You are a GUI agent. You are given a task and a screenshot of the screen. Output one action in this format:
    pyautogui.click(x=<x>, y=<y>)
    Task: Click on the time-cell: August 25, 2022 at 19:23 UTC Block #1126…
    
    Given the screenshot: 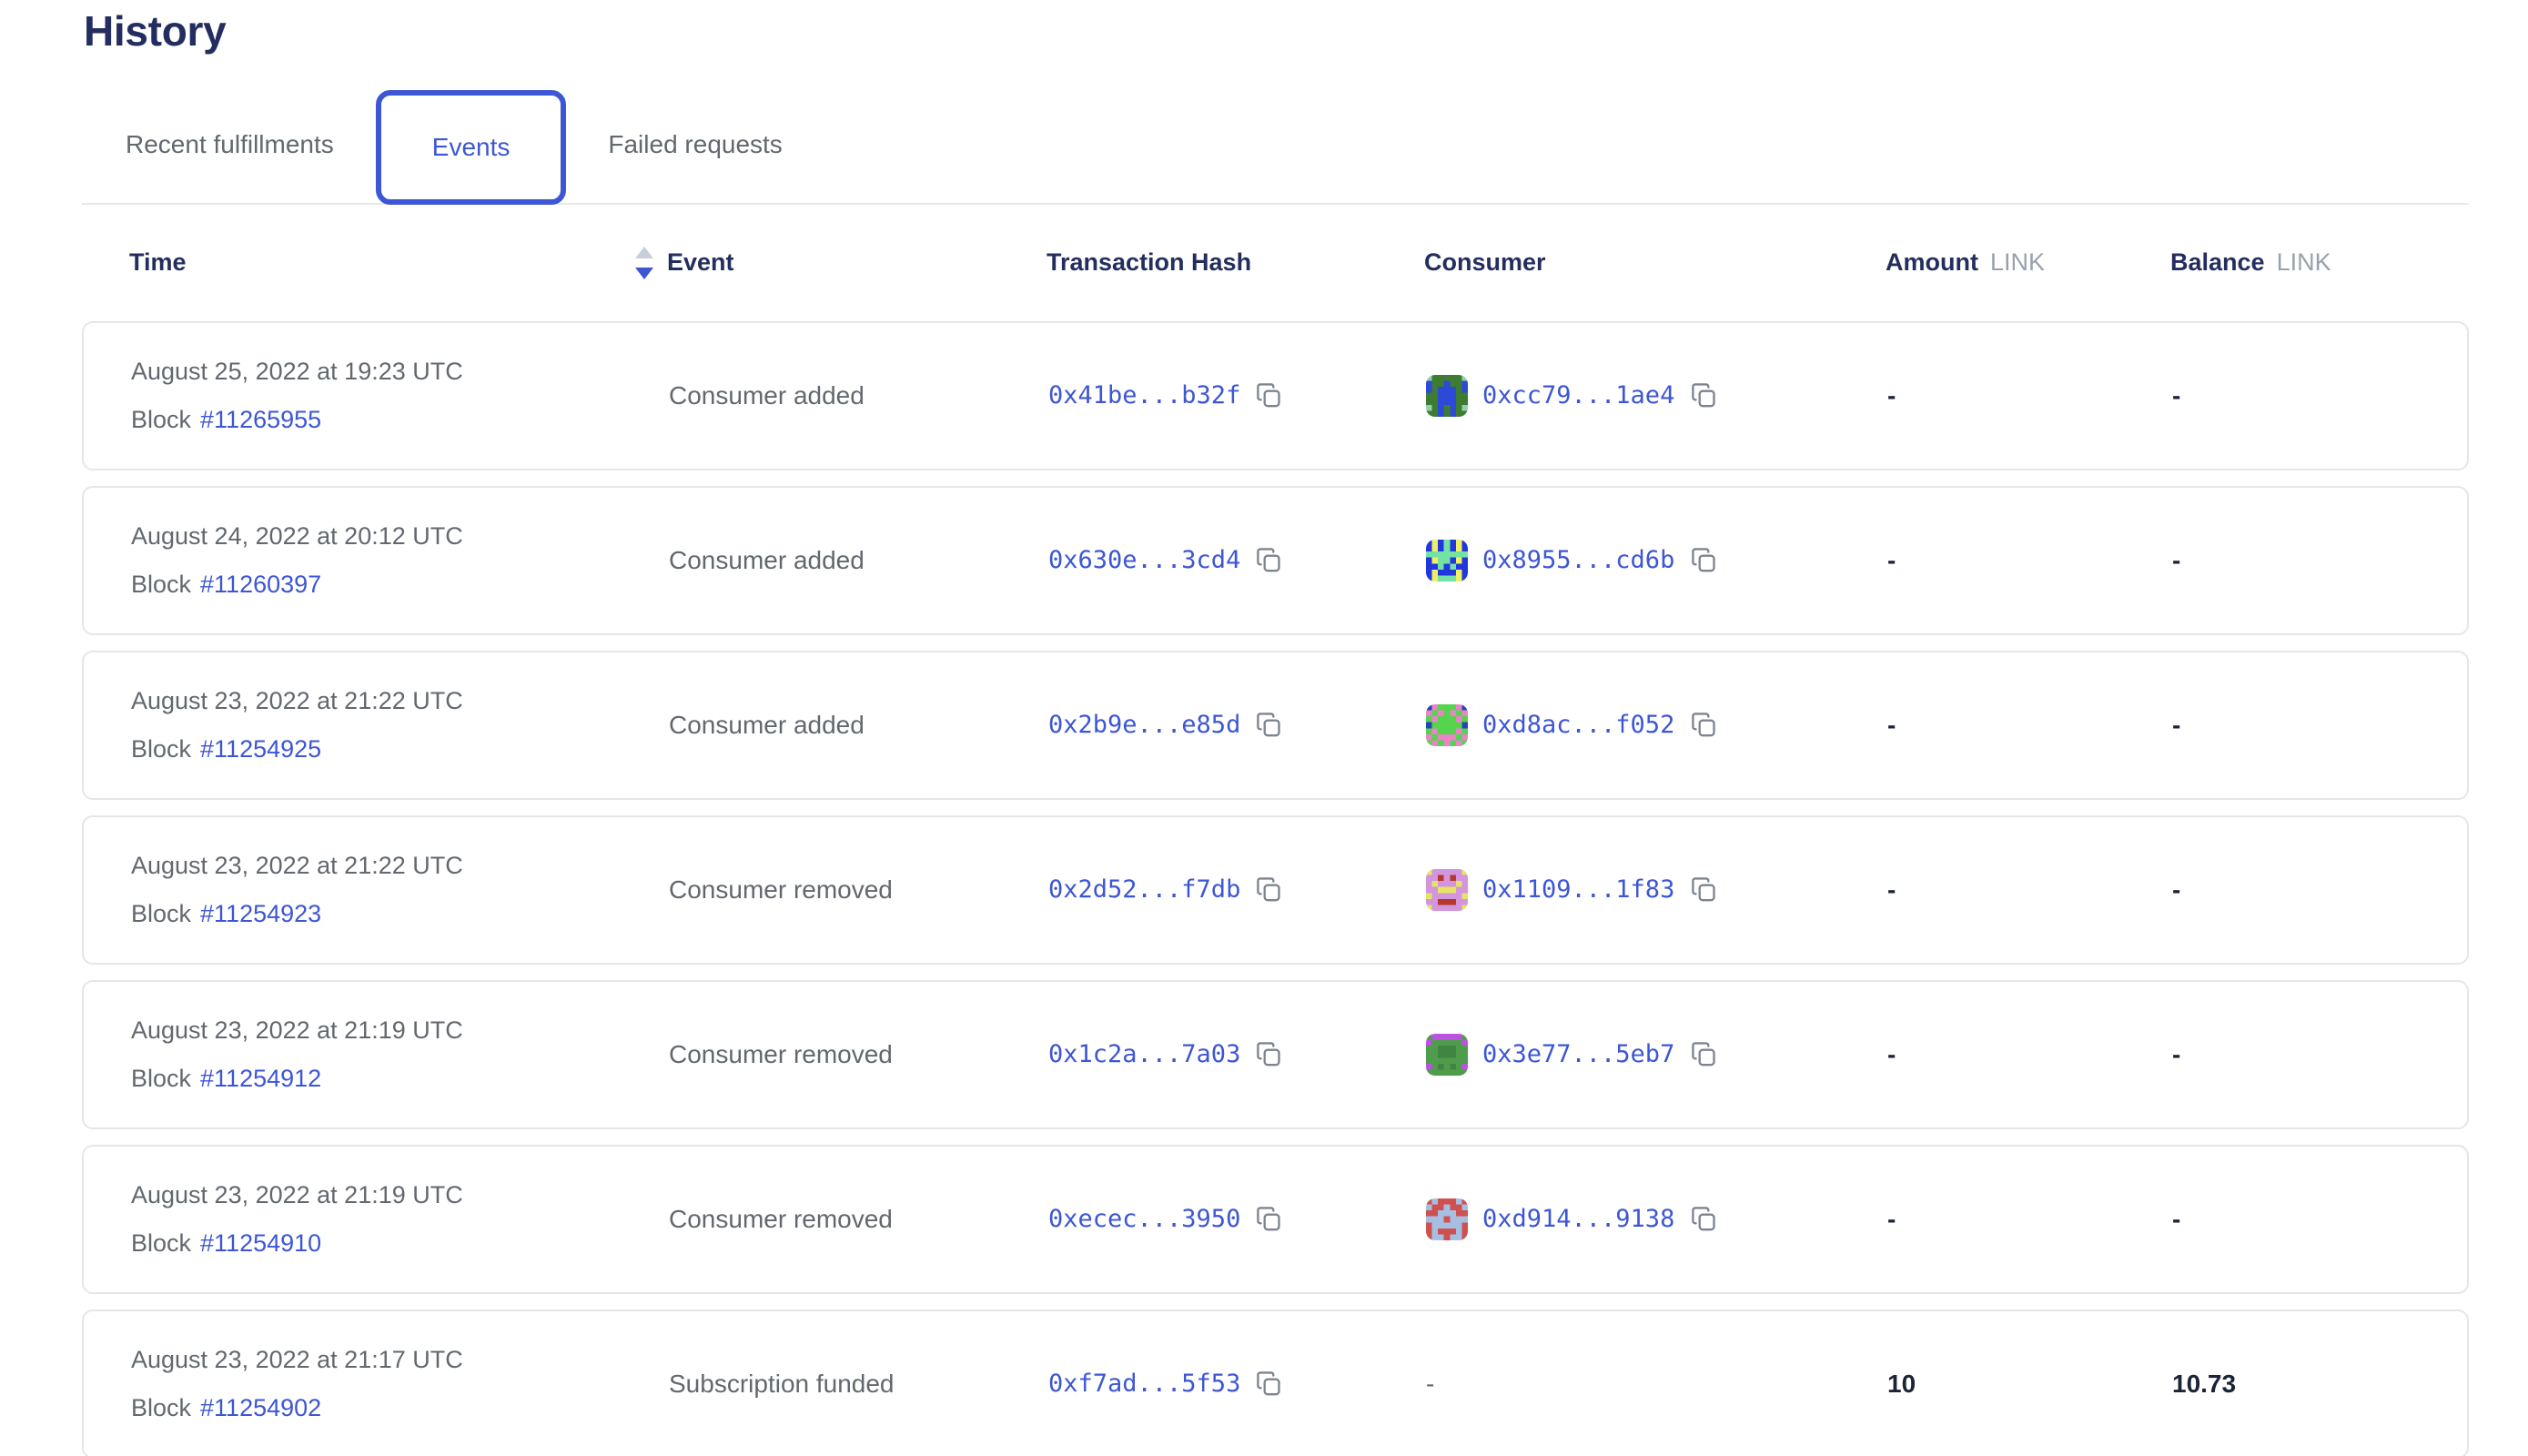 What is the action you would take?
    pyautogui.click(x=400, y=396)
    